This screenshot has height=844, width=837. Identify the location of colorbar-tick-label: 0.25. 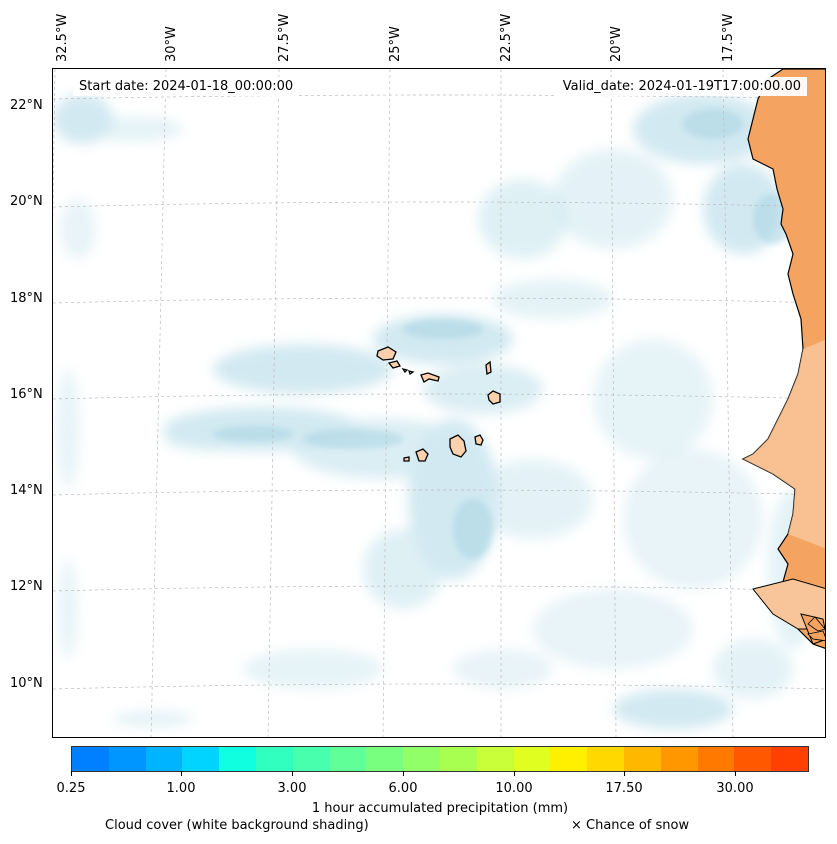
(71, 788).